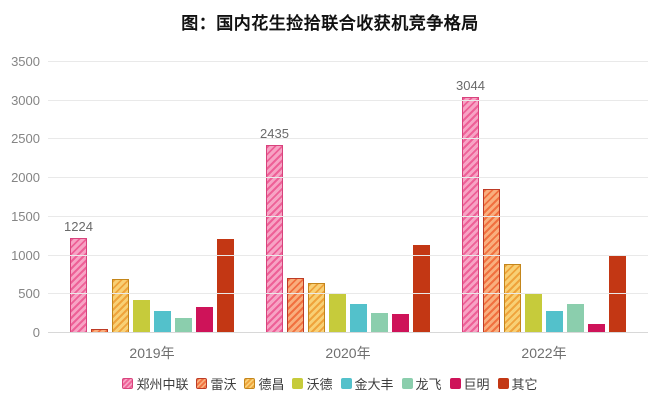 The height and width of the screenshot is (408, 660). Describe the element at coordinates (29, 293) in the screenshot. I see `y-axis-tick-label: 500` at that location.